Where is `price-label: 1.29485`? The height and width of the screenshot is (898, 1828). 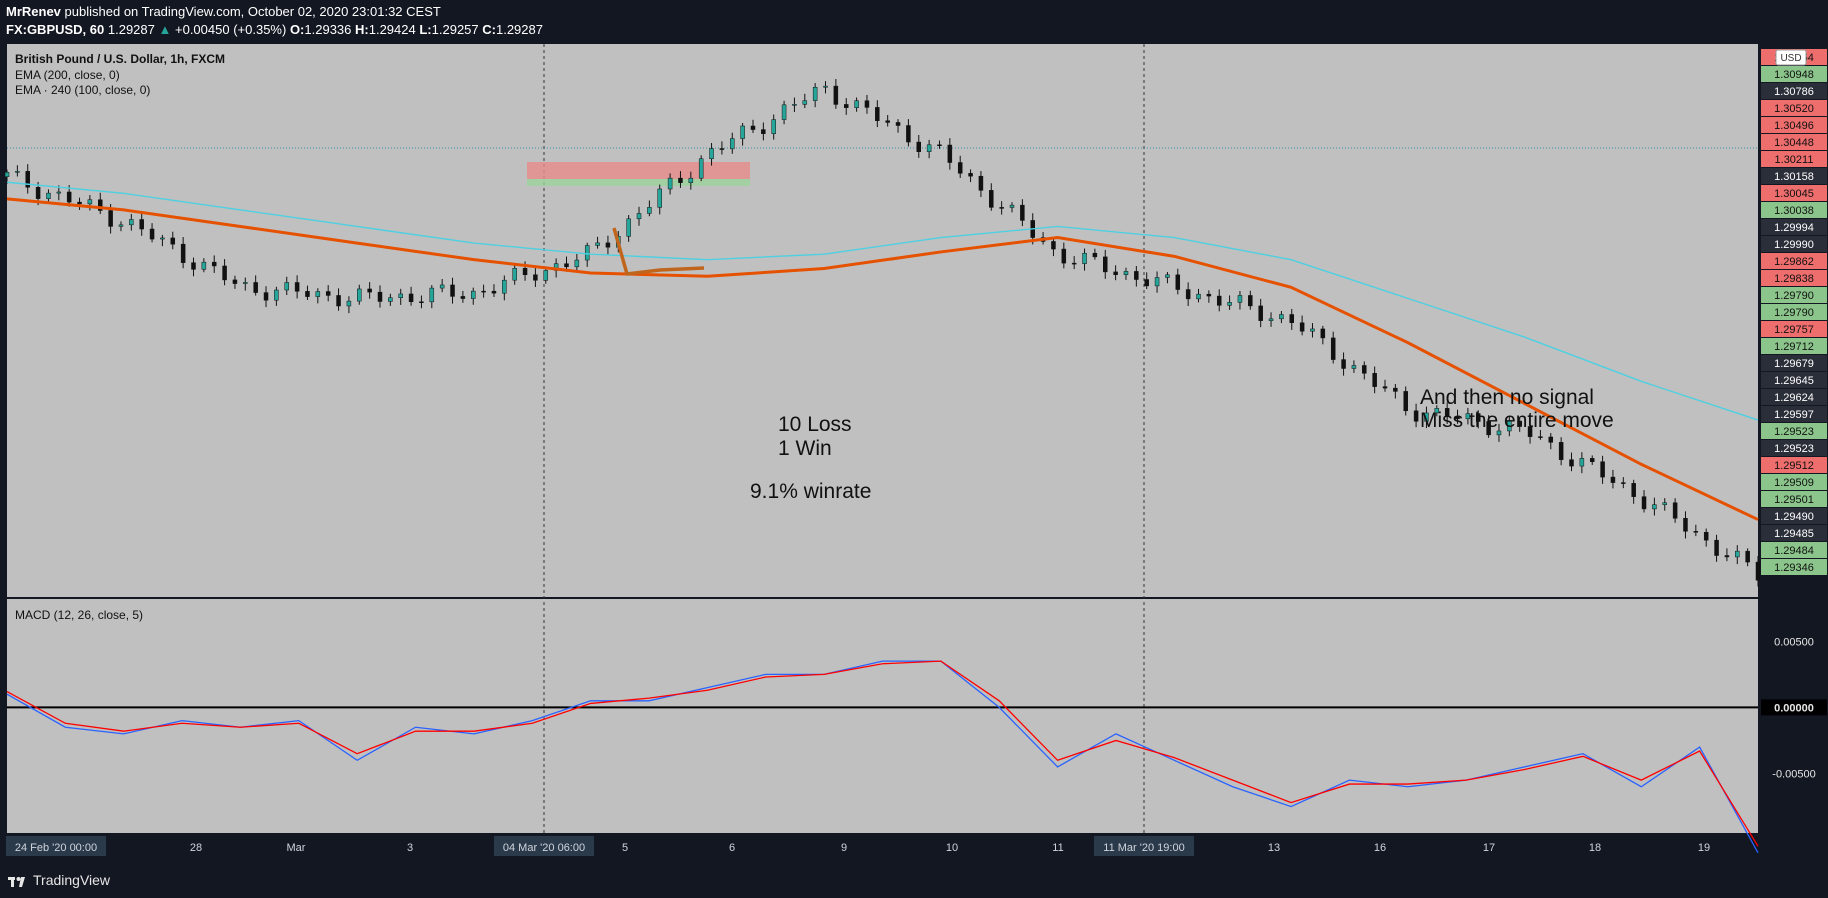 price-label: 1.29485 is located at coordinates (1794, 534).